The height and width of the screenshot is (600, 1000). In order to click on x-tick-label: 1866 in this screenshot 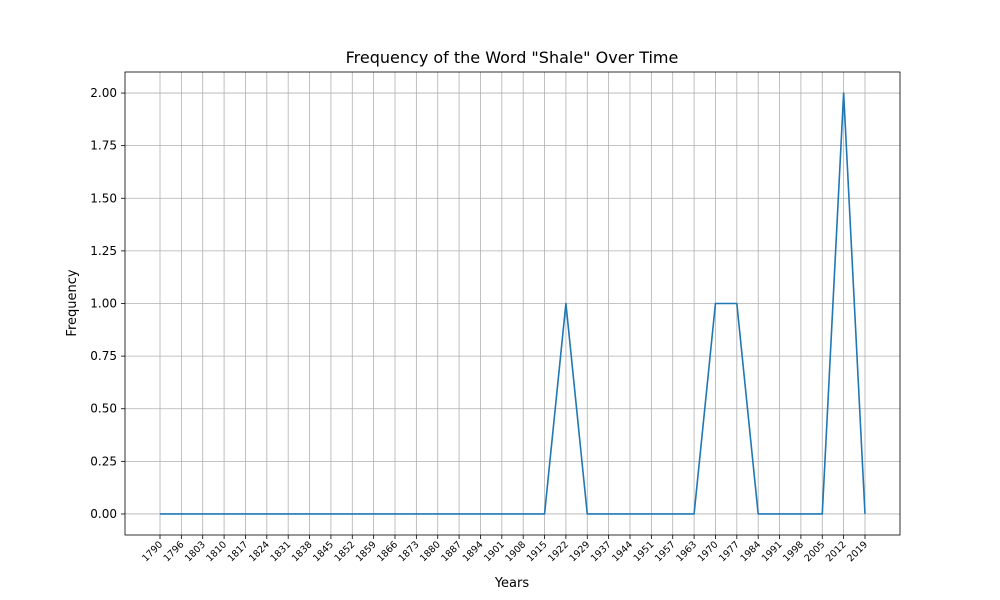, I will do `click(387, 551)`.